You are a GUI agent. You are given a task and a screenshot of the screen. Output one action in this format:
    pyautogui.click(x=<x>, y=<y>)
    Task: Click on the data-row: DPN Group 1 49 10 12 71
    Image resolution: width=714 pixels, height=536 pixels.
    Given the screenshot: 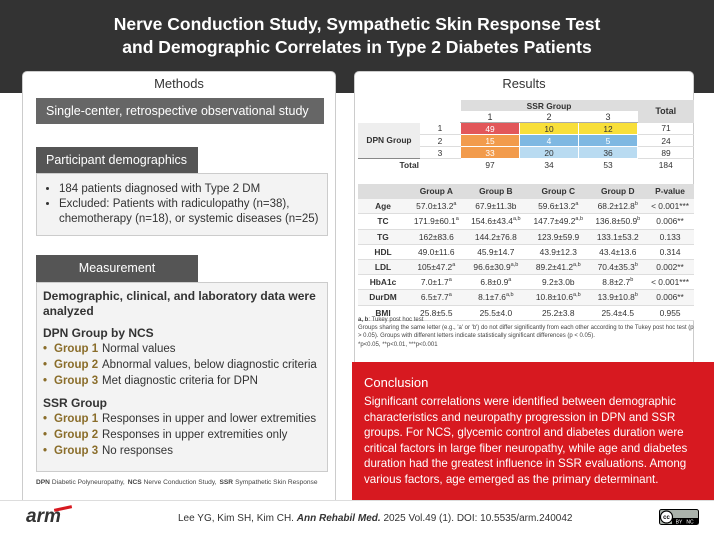 What is the action you would take?
    pyautogui.click(x=526, y=140)
    